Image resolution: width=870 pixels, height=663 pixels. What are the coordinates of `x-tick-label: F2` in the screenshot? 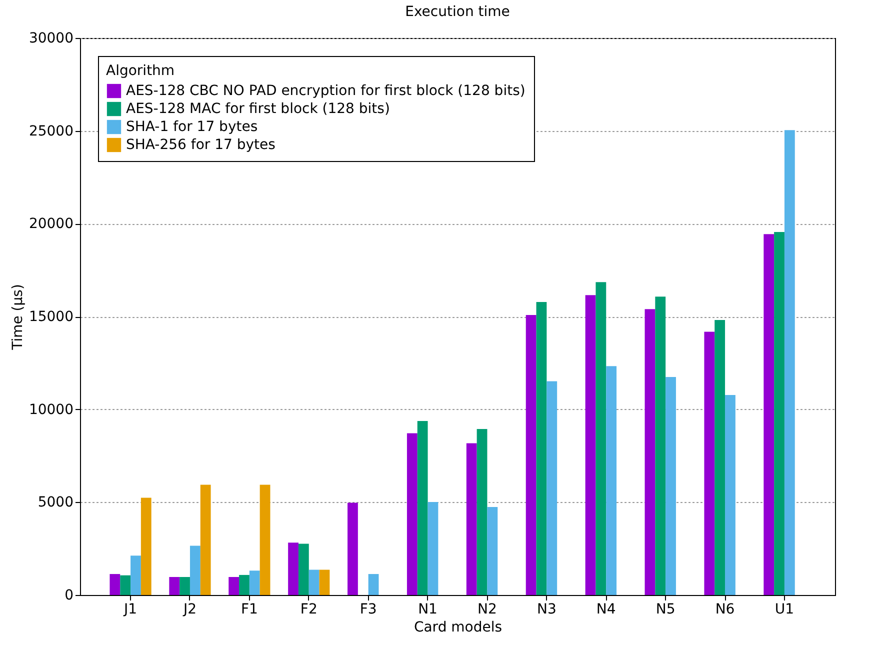 It's located at (309, 610).